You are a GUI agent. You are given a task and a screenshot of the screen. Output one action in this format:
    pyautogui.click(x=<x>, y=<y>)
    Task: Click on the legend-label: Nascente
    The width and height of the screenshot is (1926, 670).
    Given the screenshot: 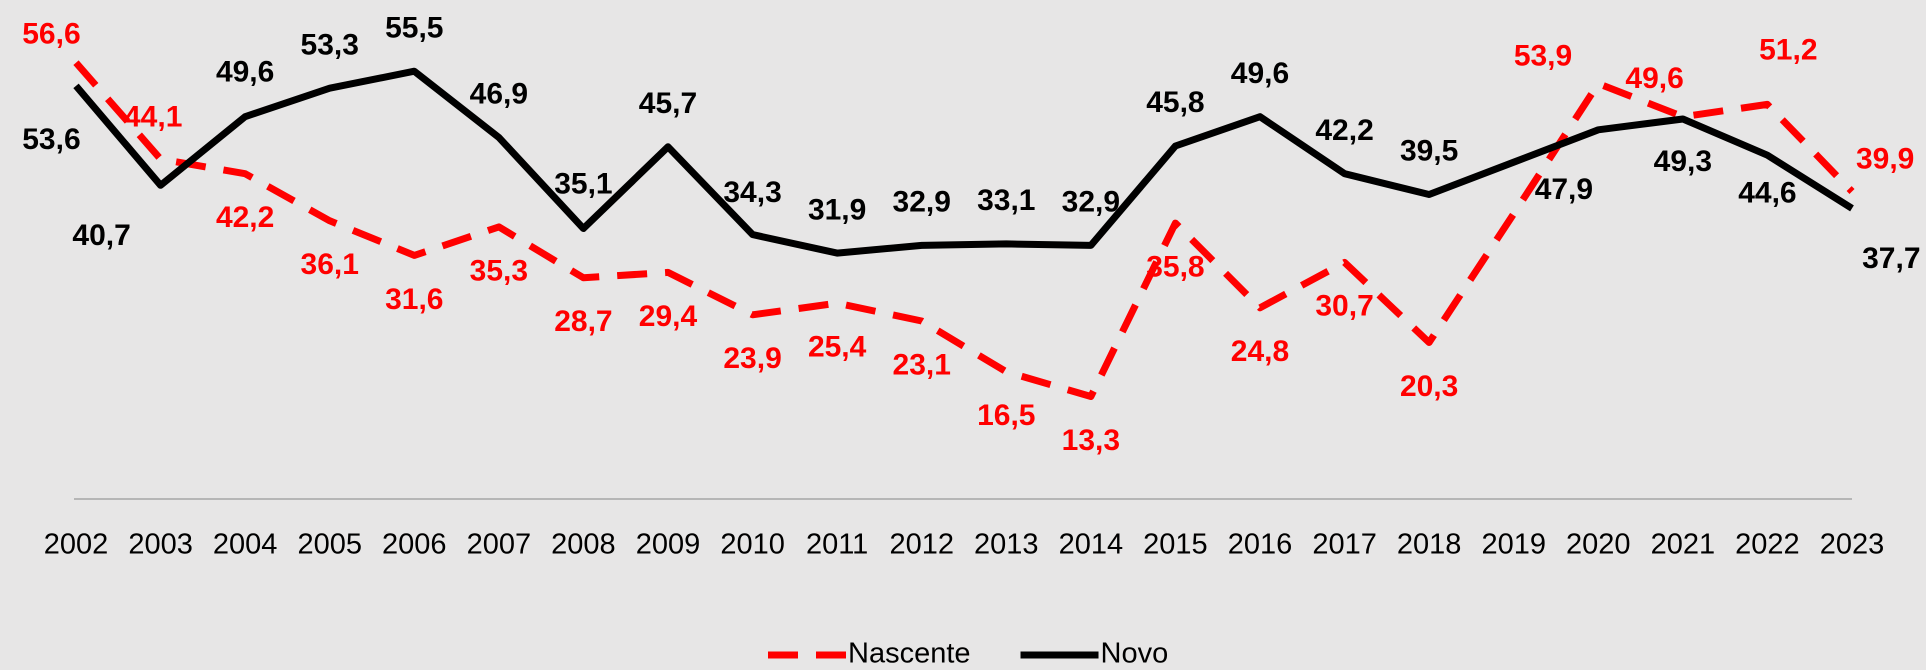 What is the action you would take?
    pyautogui.click(x=909, y=654)
    